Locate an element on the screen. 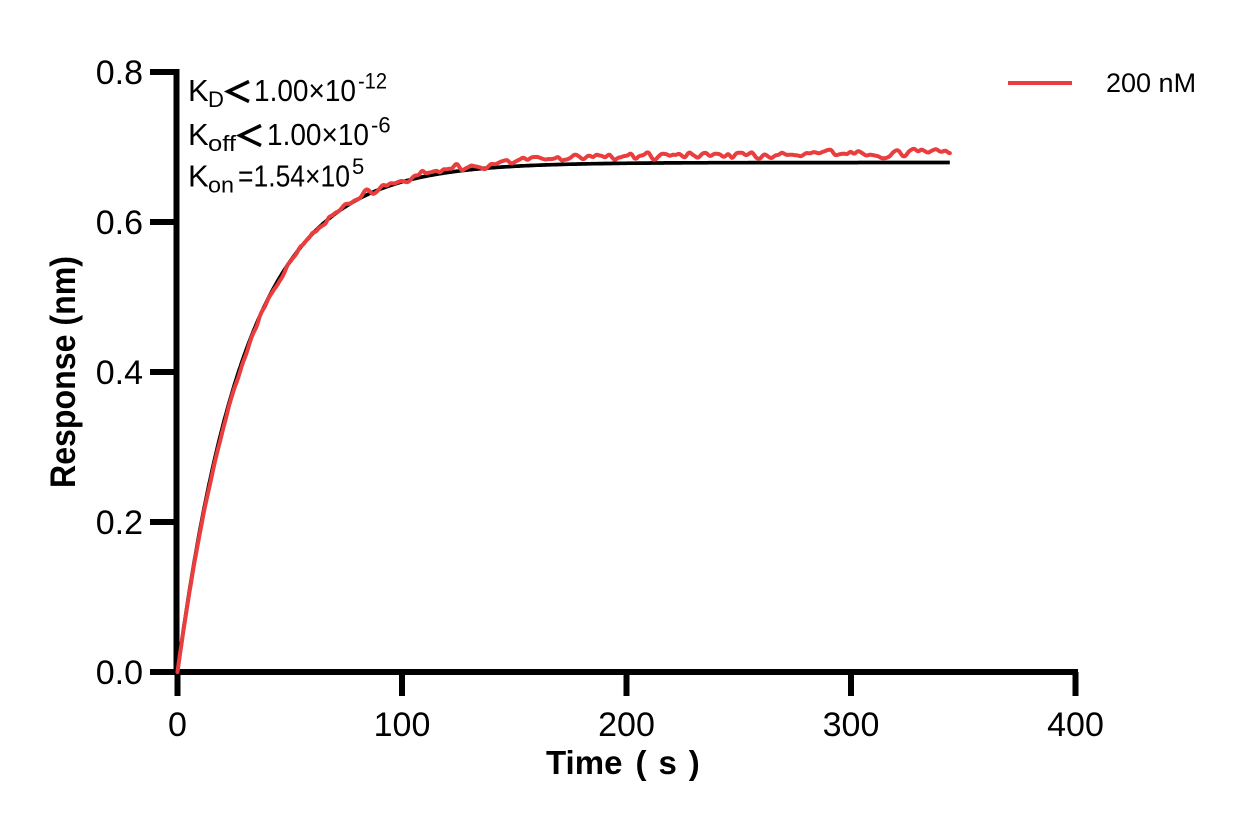  svg-text: 0.4 is located at coordinates (119, 373).